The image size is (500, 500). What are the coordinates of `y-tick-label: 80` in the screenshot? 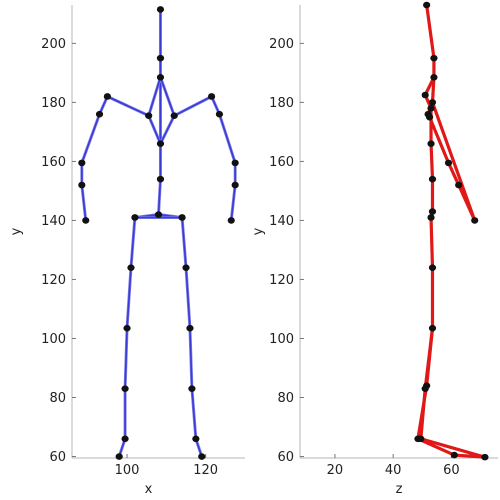 It's located at (285, 398).